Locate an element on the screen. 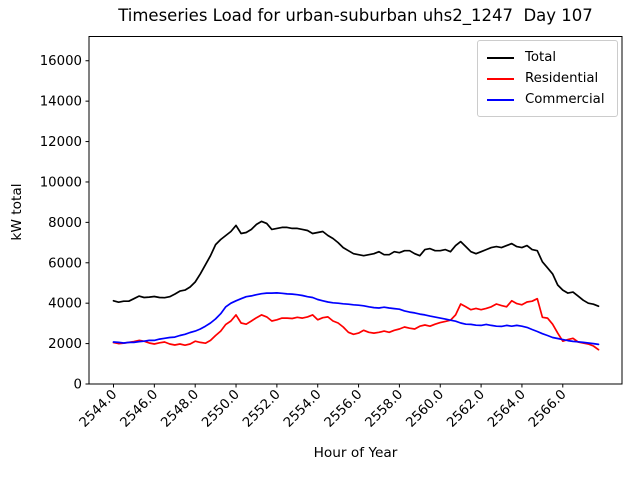 Image resolution: width=640 pixels, height=480 pixels. series-line-commercial is located at coordinates (356, 319).